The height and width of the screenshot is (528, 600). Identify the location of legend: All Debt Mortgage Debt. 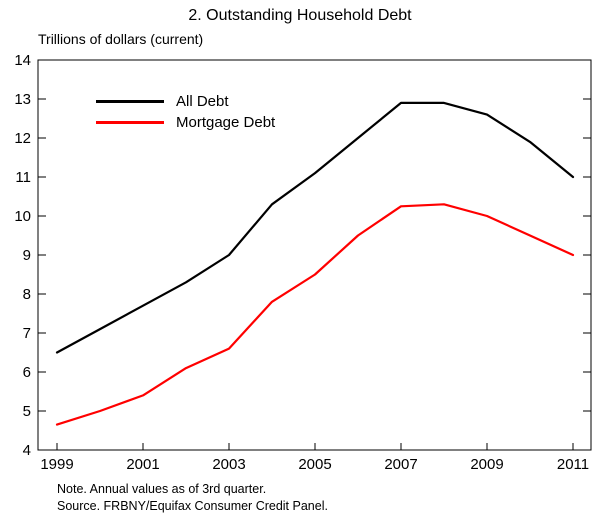
(185, 112).